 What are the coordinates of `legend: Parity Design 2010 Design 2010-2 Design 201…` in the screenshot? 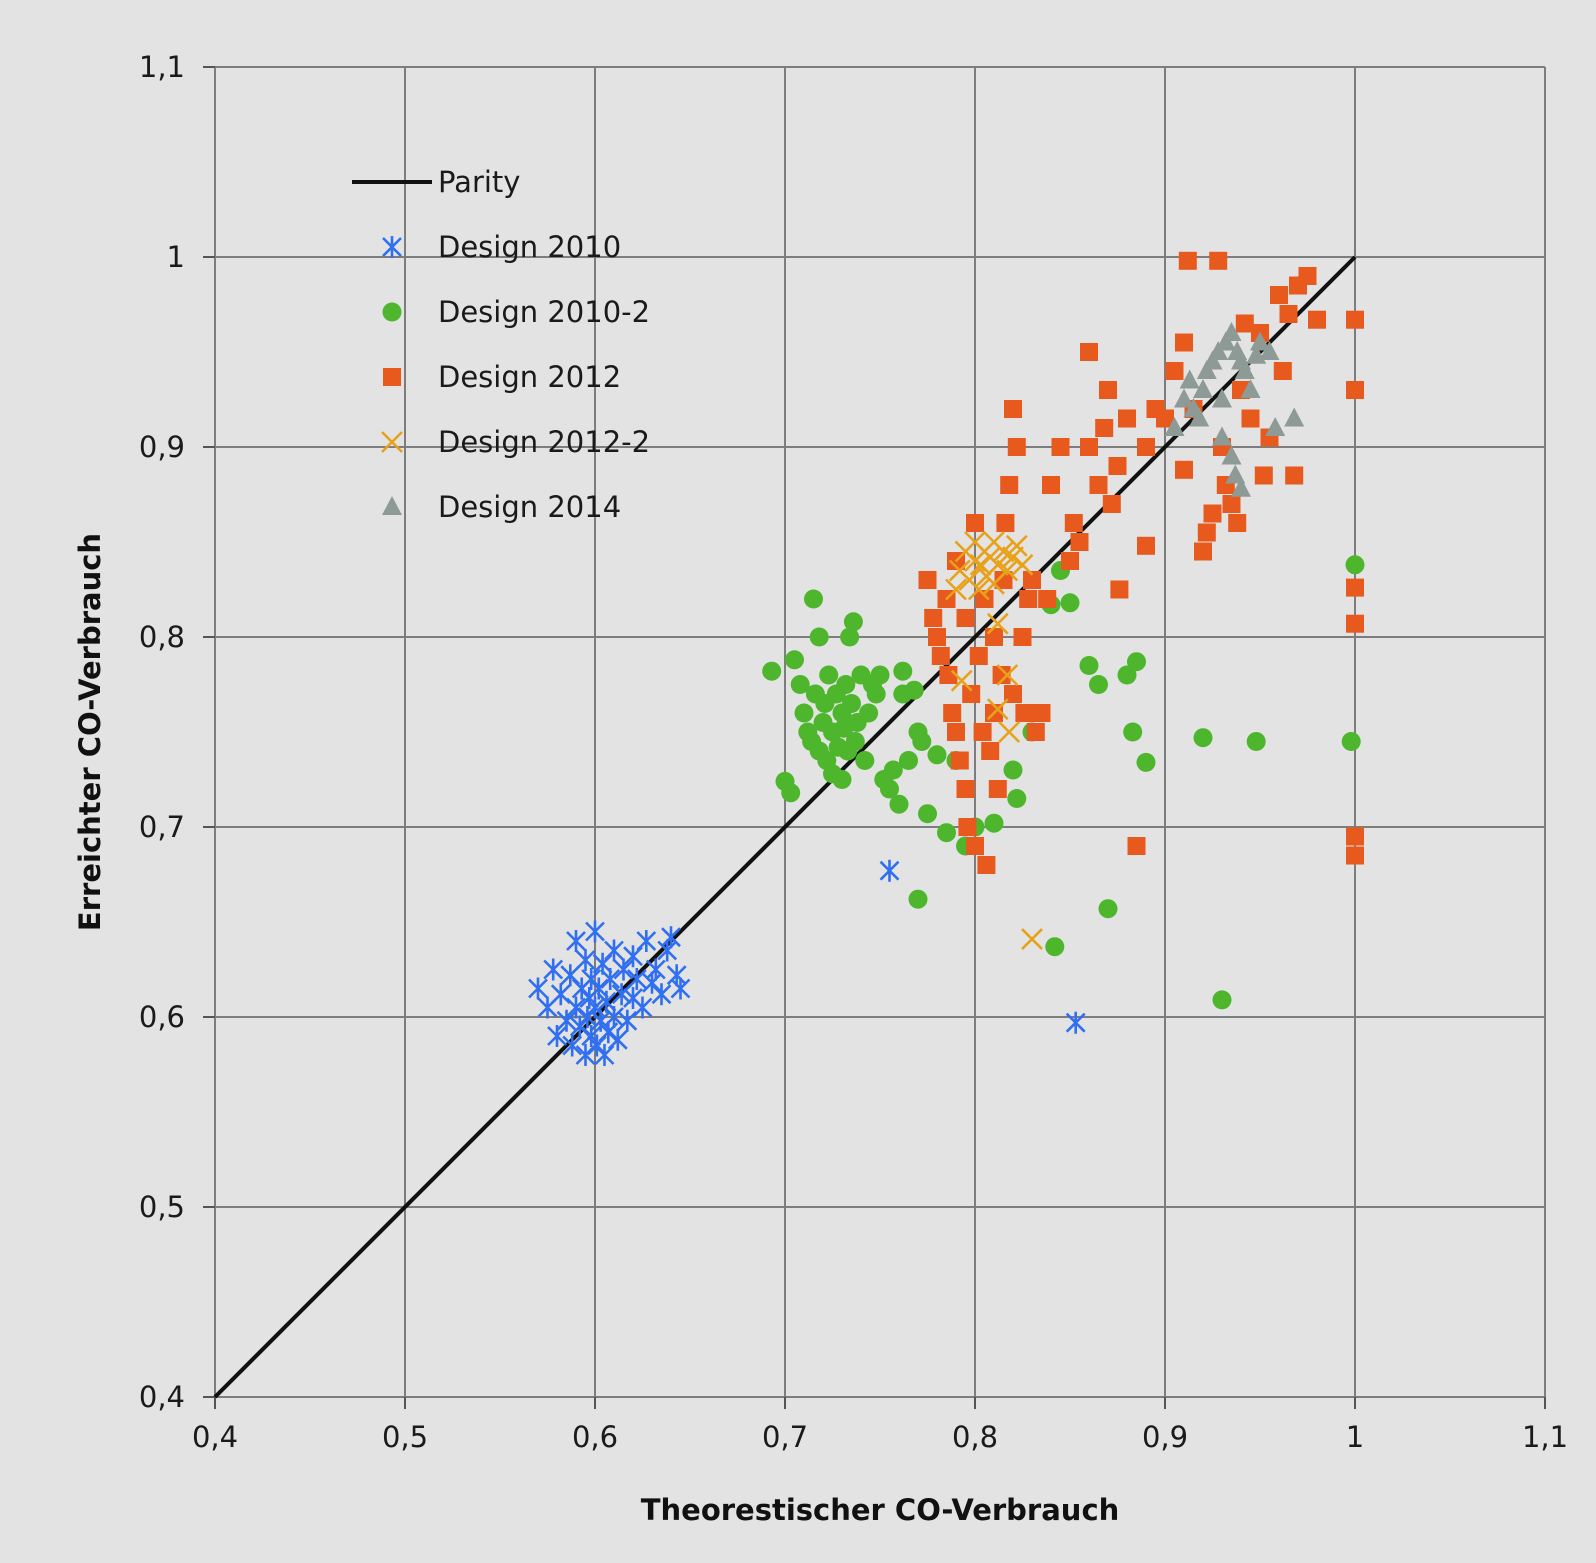 It's located at (501, 344).